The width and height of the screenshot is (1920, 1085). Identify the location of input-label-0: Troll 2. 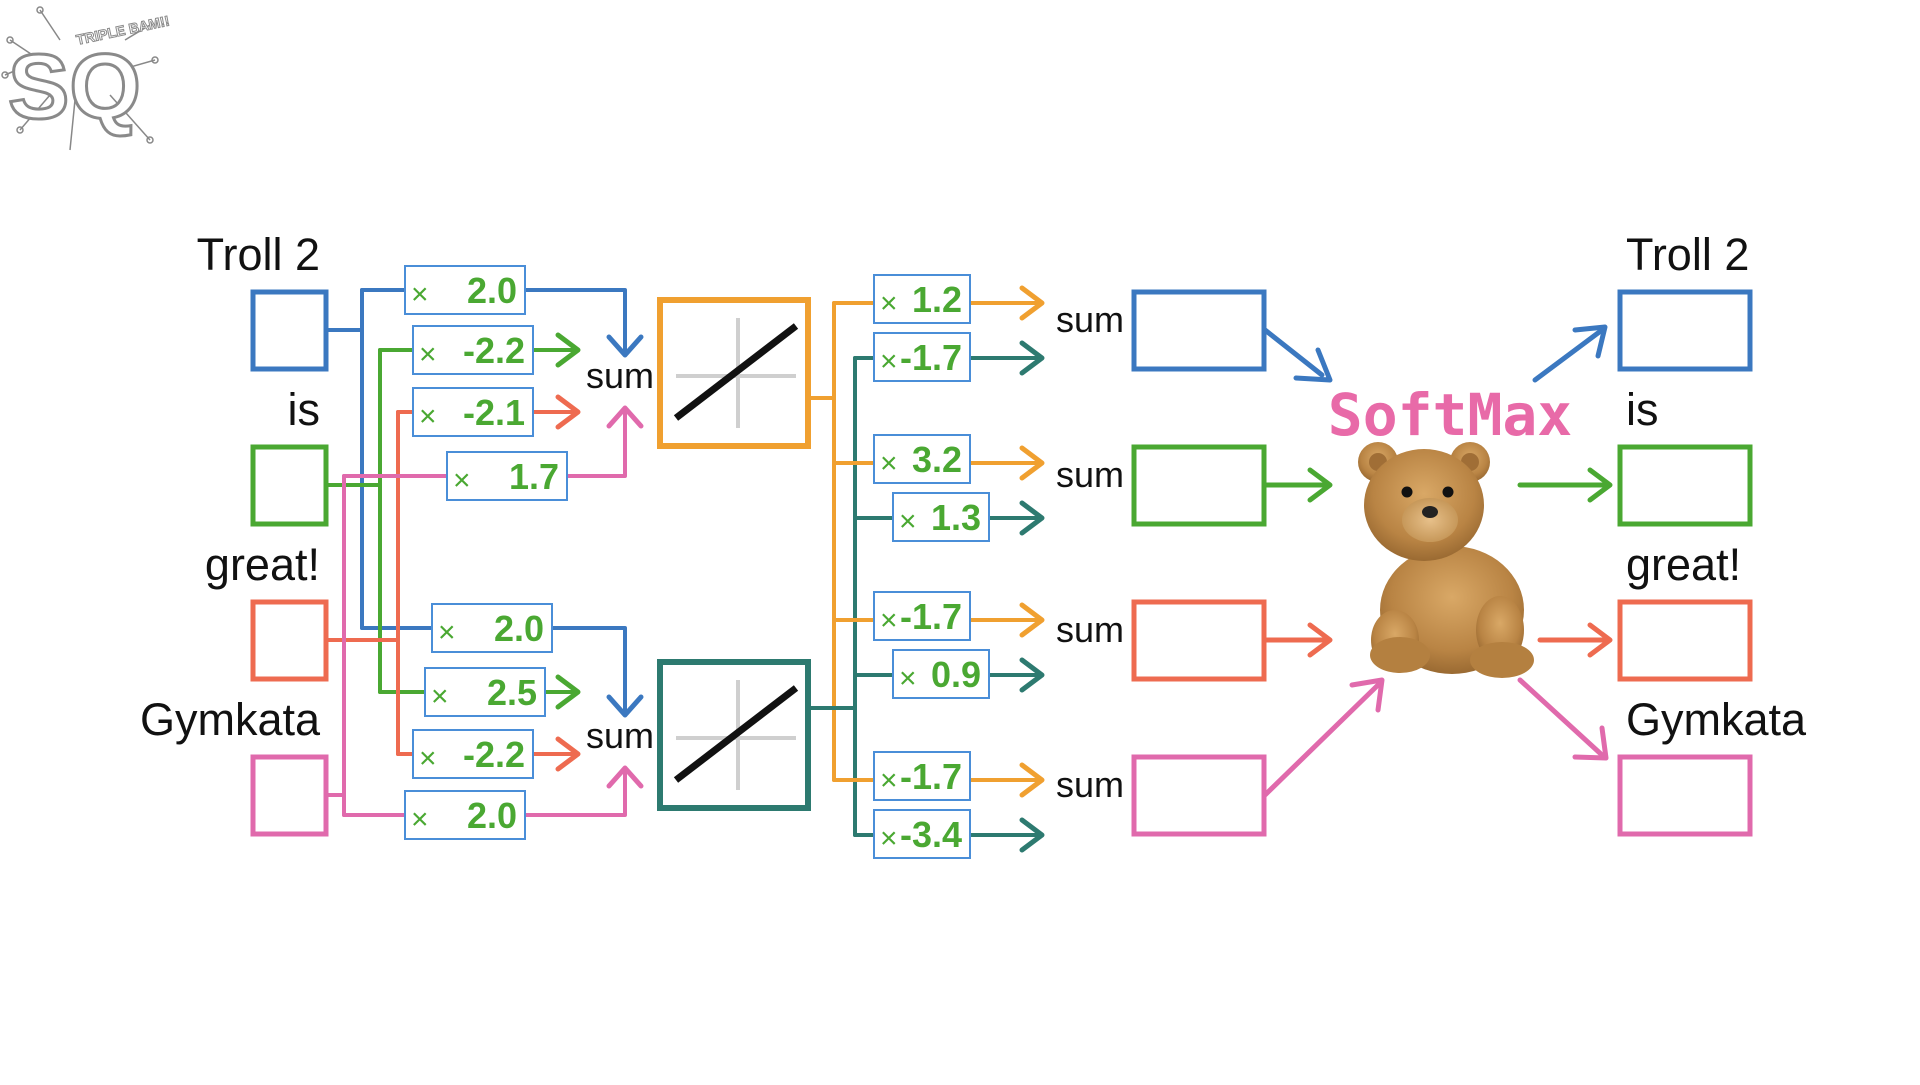
(258, 254).